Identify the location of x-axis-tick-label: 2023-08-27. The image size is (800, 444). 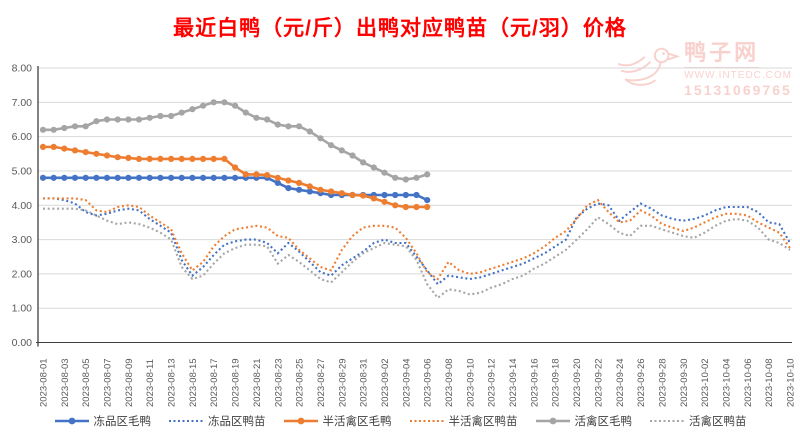
(321, 382).